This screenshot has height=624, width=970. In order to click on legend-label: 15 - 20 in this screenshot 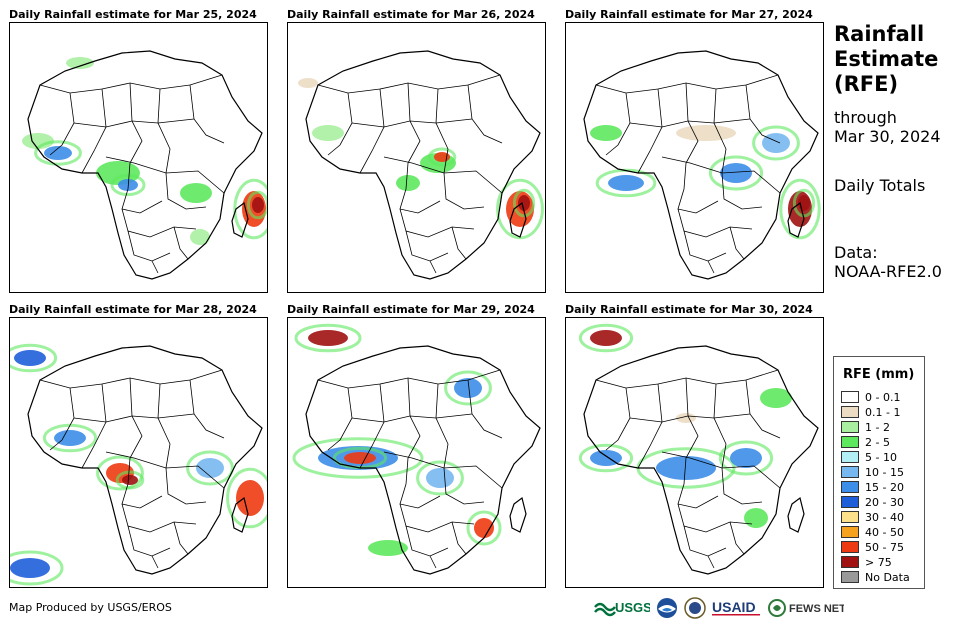, I will do `click(884, 487)`.